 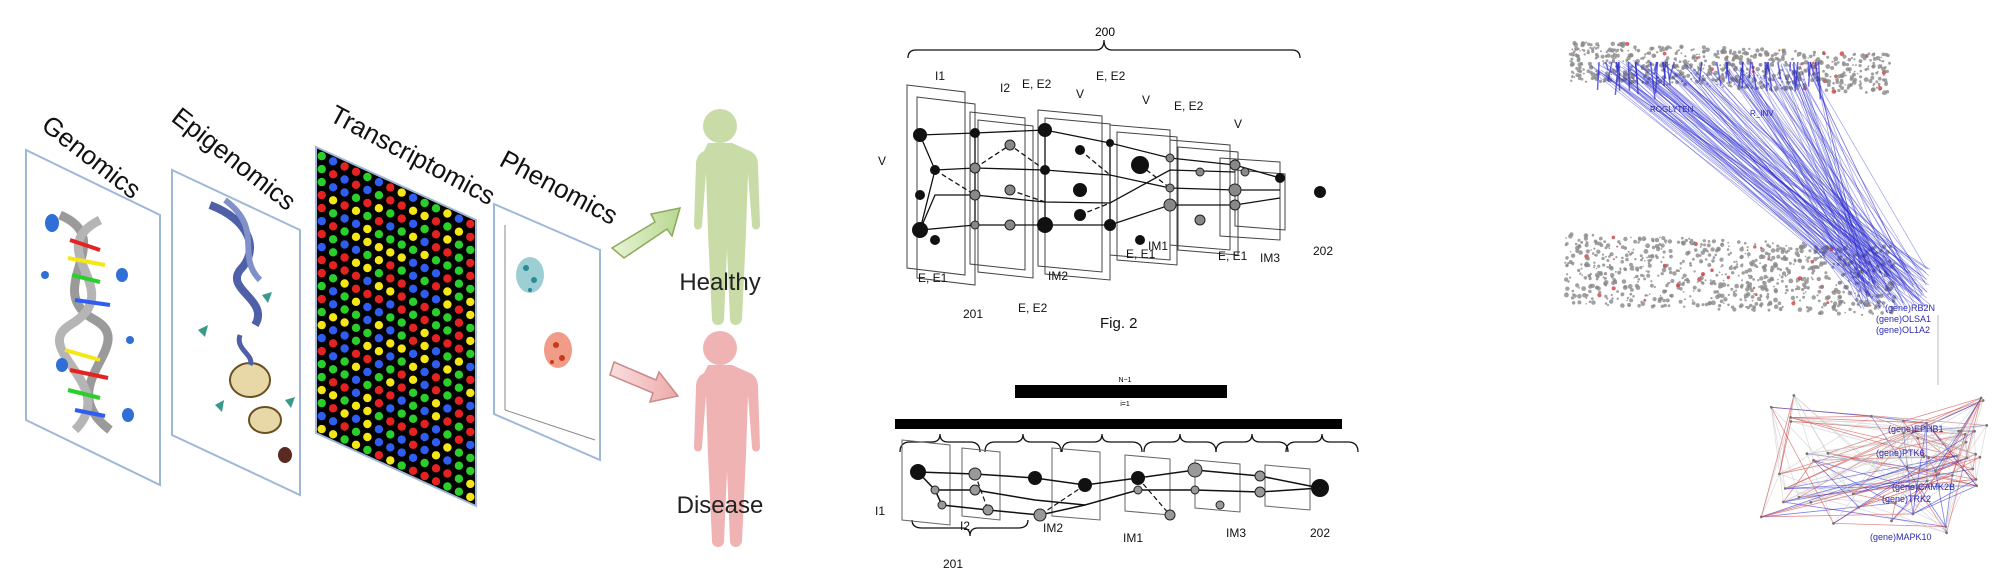 What do you see at coordinates (1124, 380) in the screenshot?
I see `formula-top: N−1` at bounding box center [1124, 380].